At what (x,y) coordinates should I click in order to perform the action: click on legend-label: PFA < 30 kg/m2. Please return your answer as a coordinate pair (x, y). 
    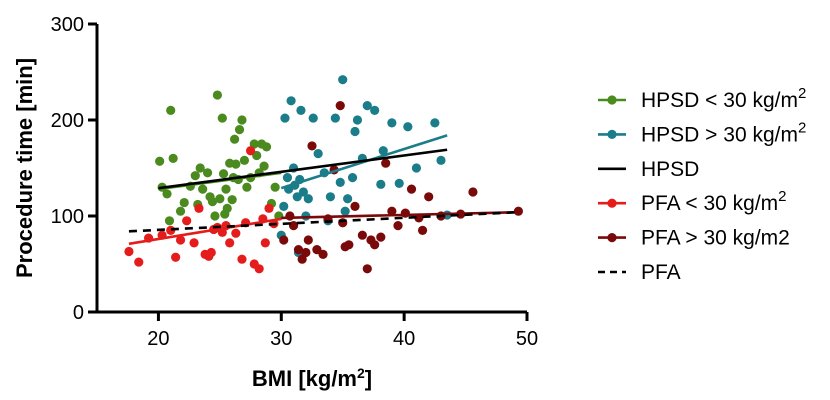
    Looking at the image, I should click on (714, 201).